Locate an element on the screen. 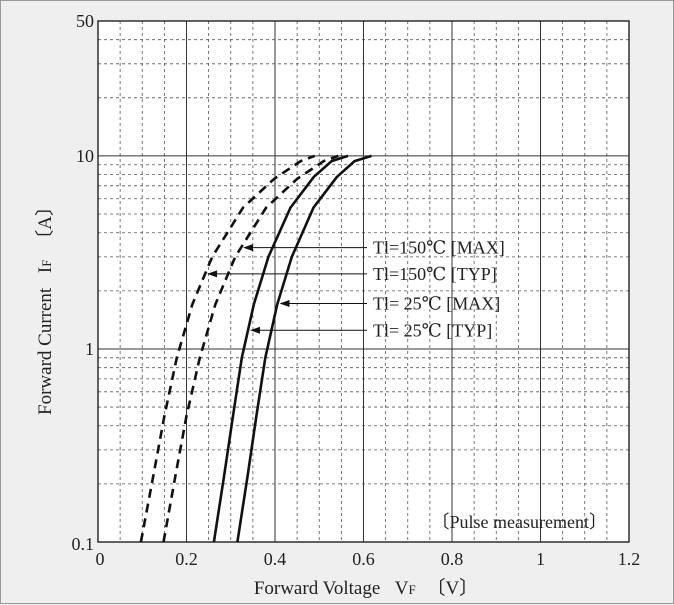 This screenshot has height=605, width=674. x-tick-label: 0.6 is located at coordinates (363, 559).